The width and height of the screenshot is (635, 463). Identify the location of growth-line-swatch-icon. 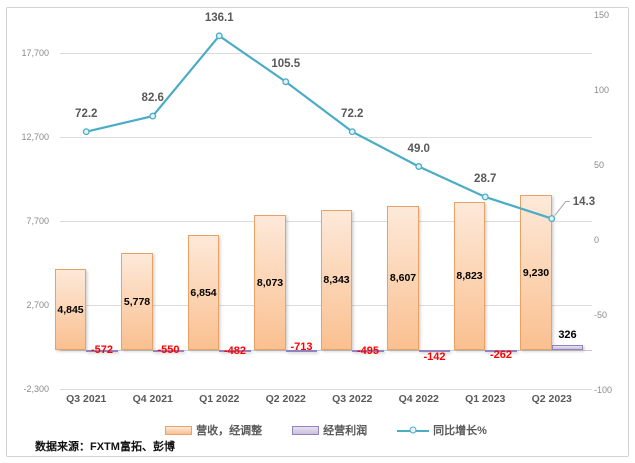
(413, 430).